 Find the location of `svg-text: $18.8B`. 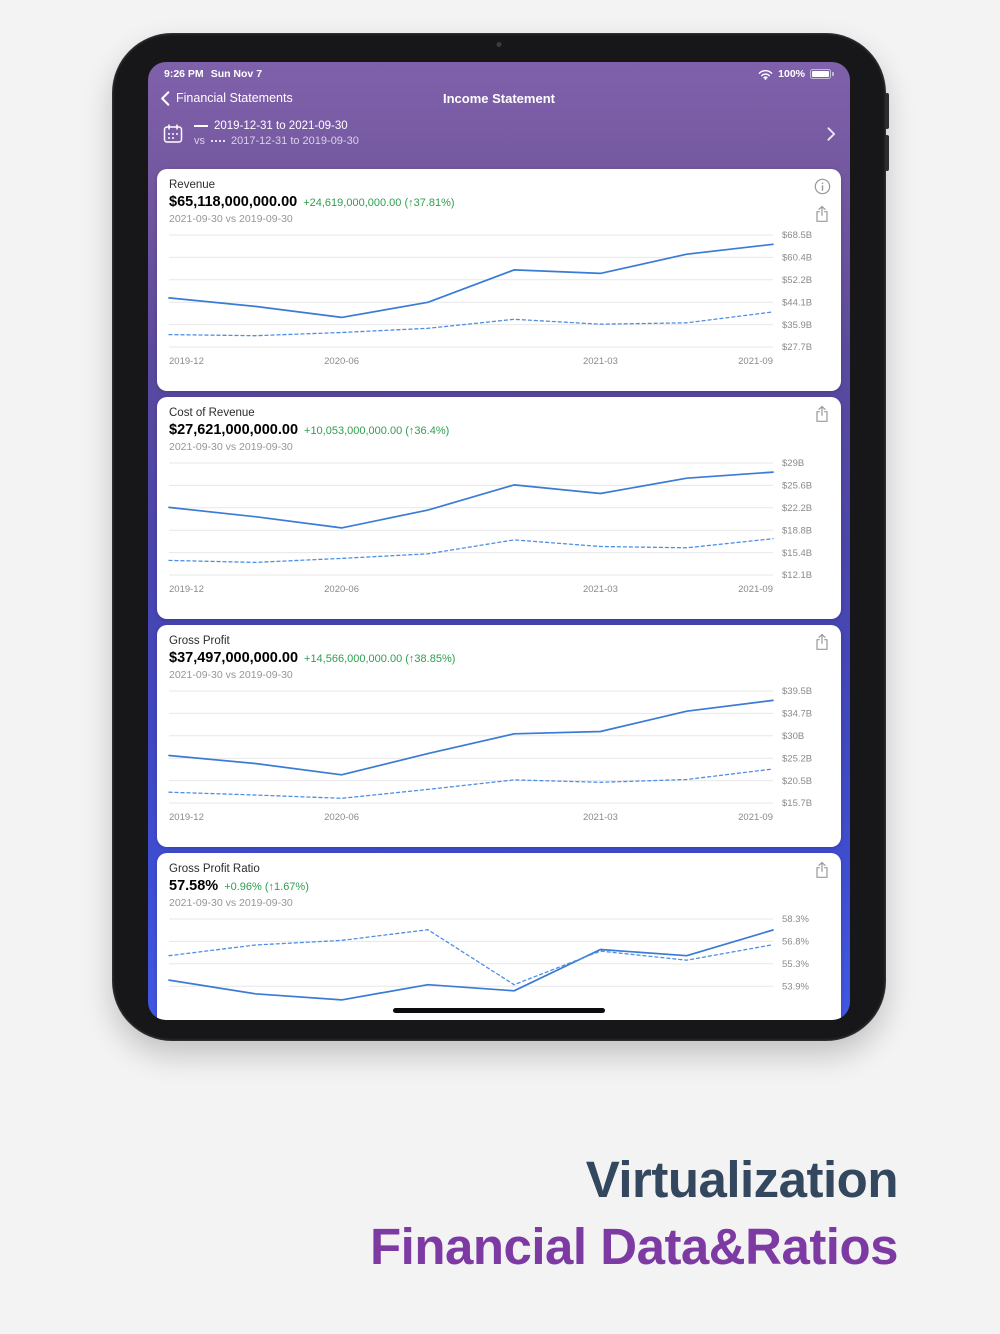

svg-text: $18.8B is located at coordinates (797, 530).